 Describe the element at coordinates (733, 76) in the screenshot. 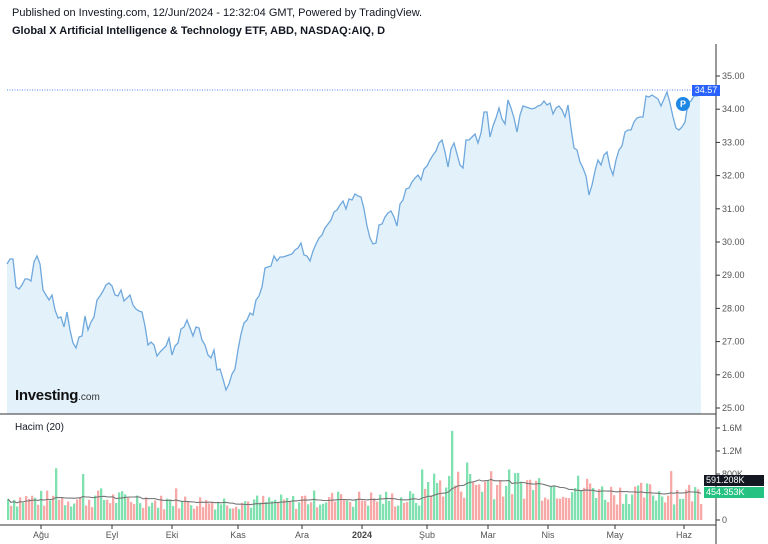

I see `price-tick-label: 35.00` at that location.